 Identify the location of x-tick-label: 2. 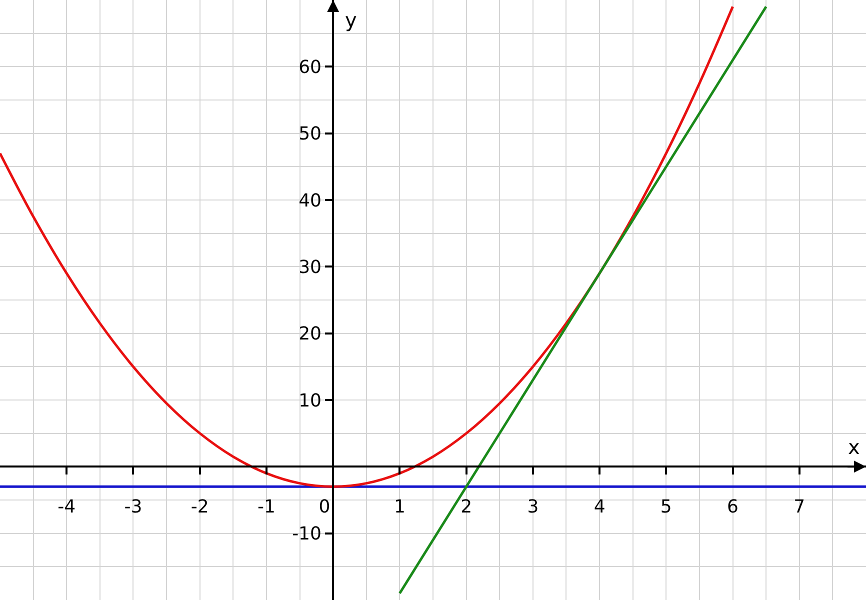
(466, 507).